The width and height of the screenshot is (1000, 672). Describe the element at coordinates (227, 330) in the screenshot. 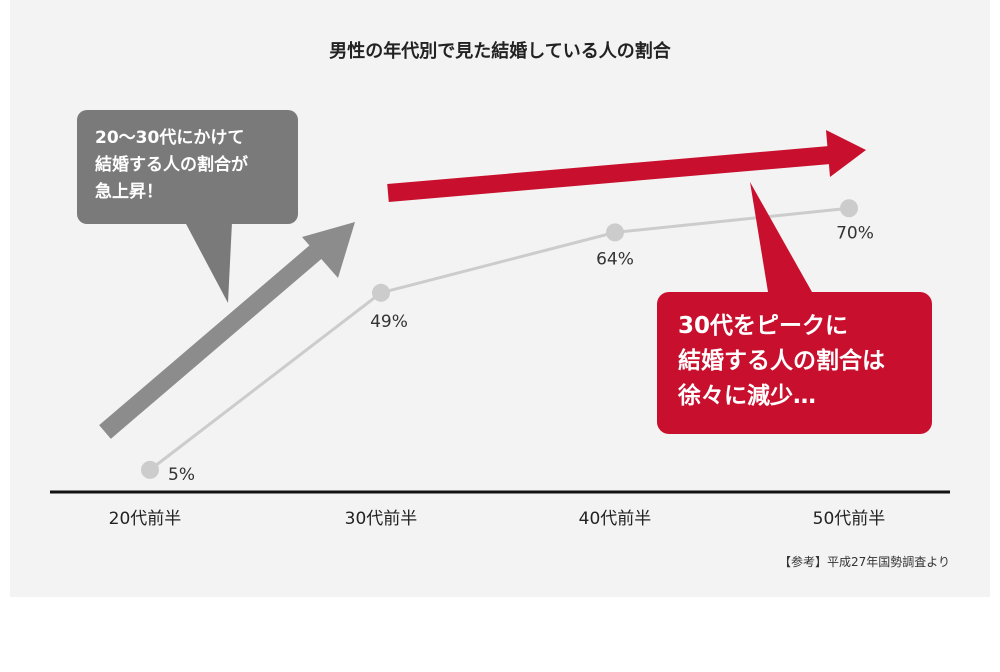

I see `gray-up-arrow` at that location.